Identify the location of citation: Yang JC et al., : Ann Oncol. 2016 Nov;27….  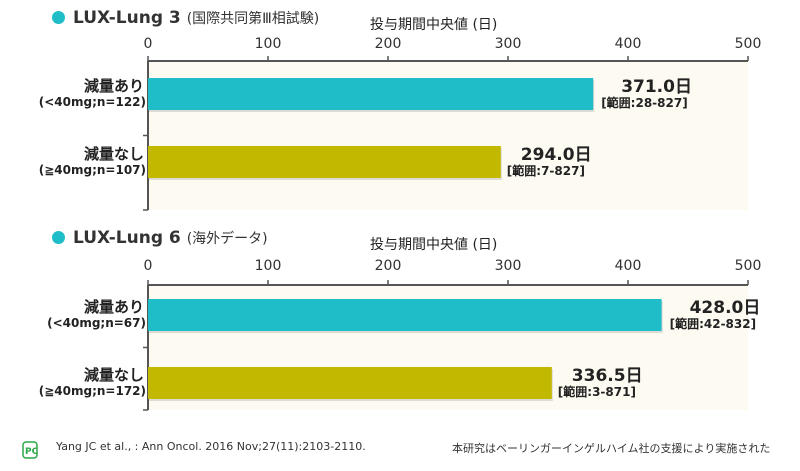
(211, 446).